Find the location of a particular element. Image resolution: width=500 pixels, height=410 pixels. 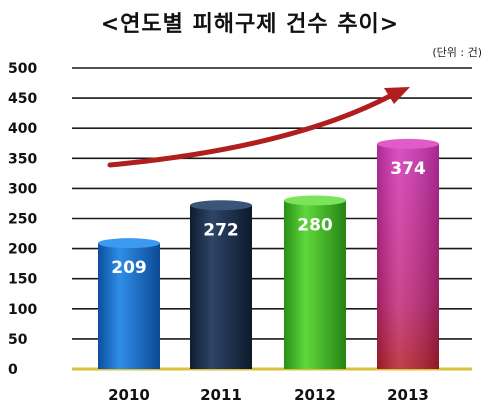

bar-2012 is located at coordinates (315, 282).